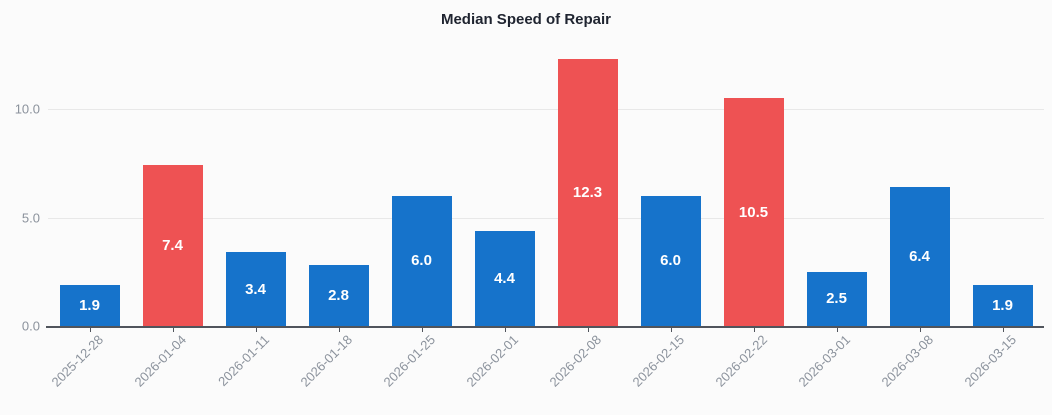 This screenshot has height=415, width=1052. What do you see at coordinates (575, 361) in the screenshot?
I see `x-axis-tick-label: 2026-02-08` at bounding box center [575, 361].